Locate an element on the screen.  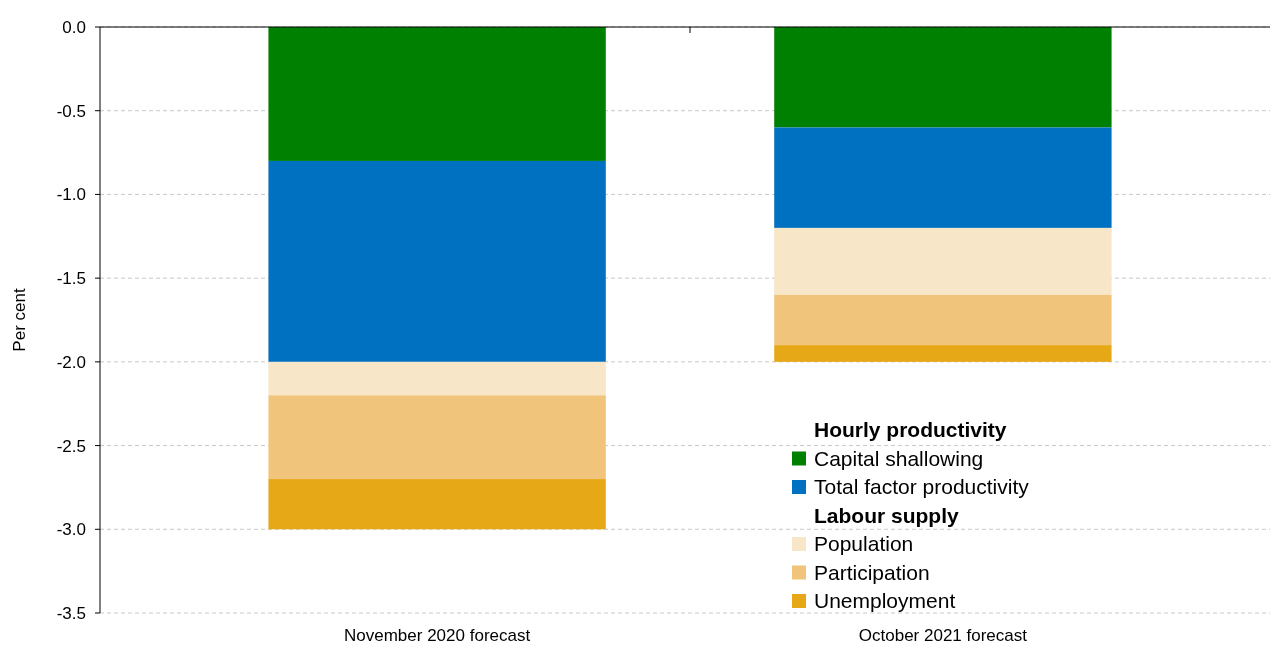
x-tick-label: October 2021 forecast is located at coordinates (943, 635).